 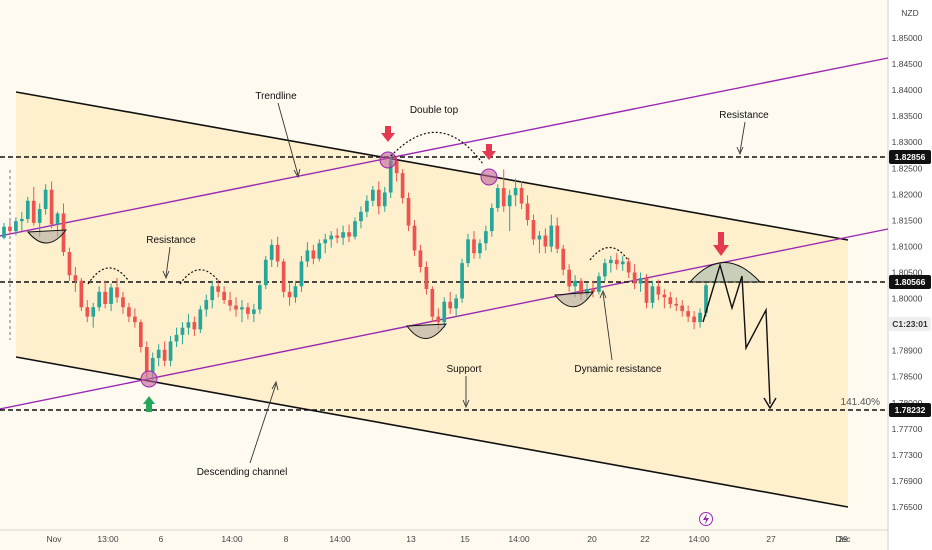 What do you see at coordinates (861, 402) in the screenshot?
I see `fib-label: 141.40%` at bounding box center [861, 402].